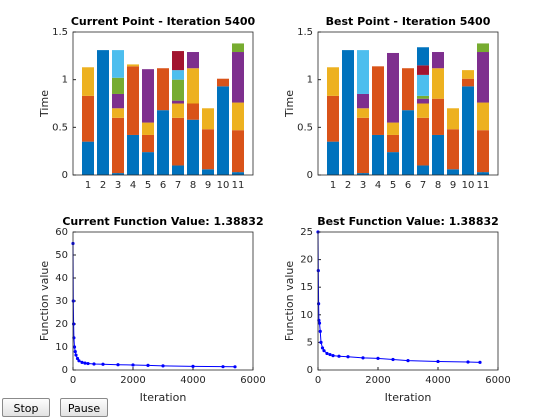 The width and height of the screenshot is (560, 420). I want to click on x-tick-label: 3, so click(363, 185).